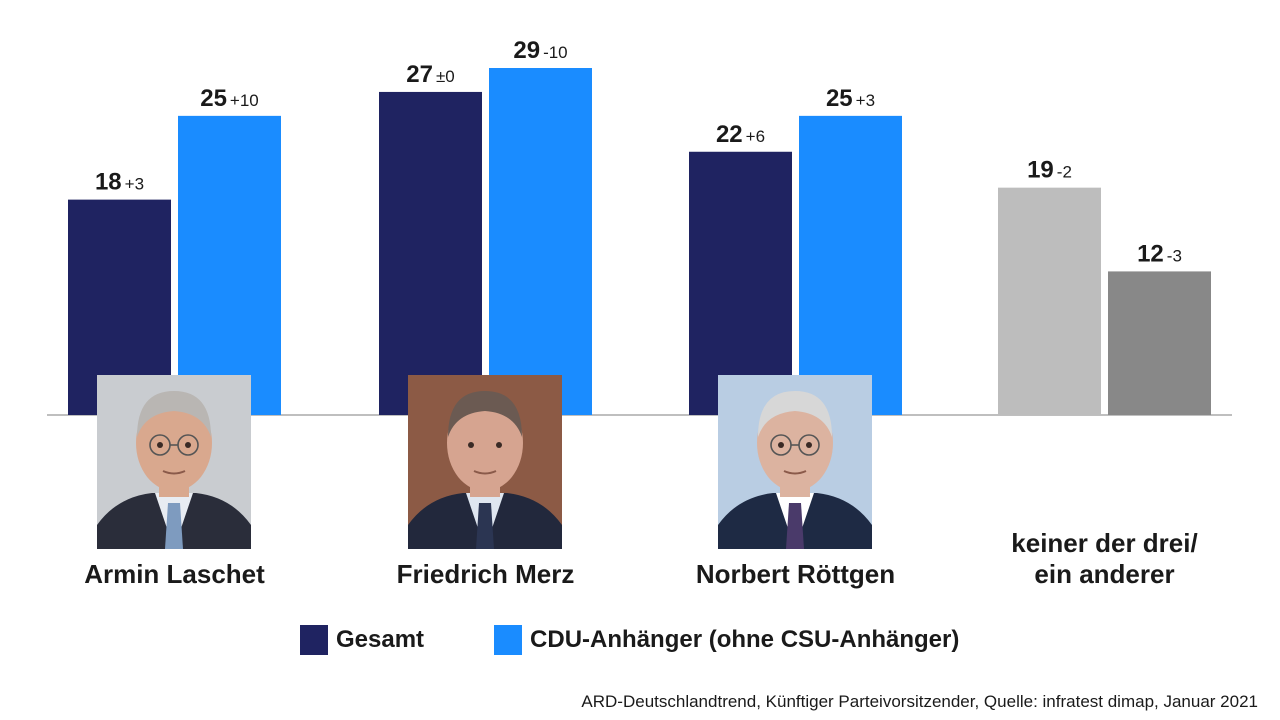  Describe the element at coordinates (540, 50) in the screenshot. I see `data-label-cdu-1: 29 -10` at that location.